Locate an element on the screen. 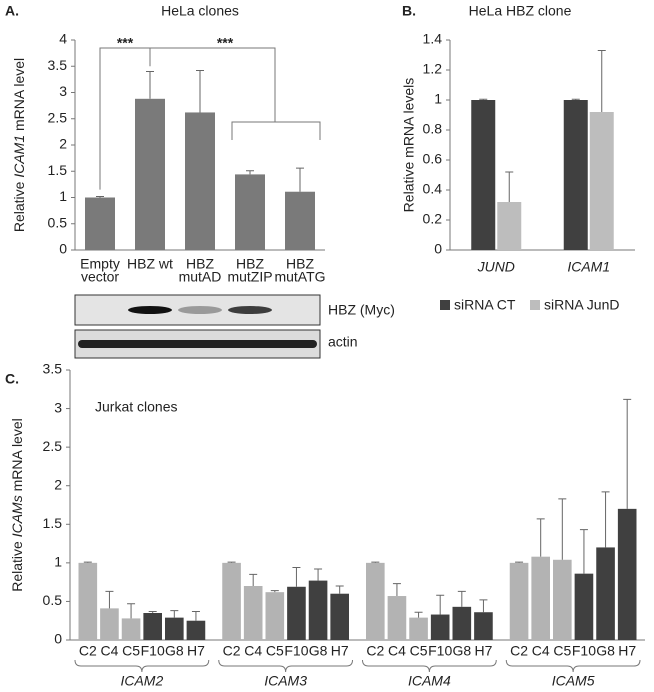 The image size is (654, 692). panel-label: A. is located at coordinates (12, 11).